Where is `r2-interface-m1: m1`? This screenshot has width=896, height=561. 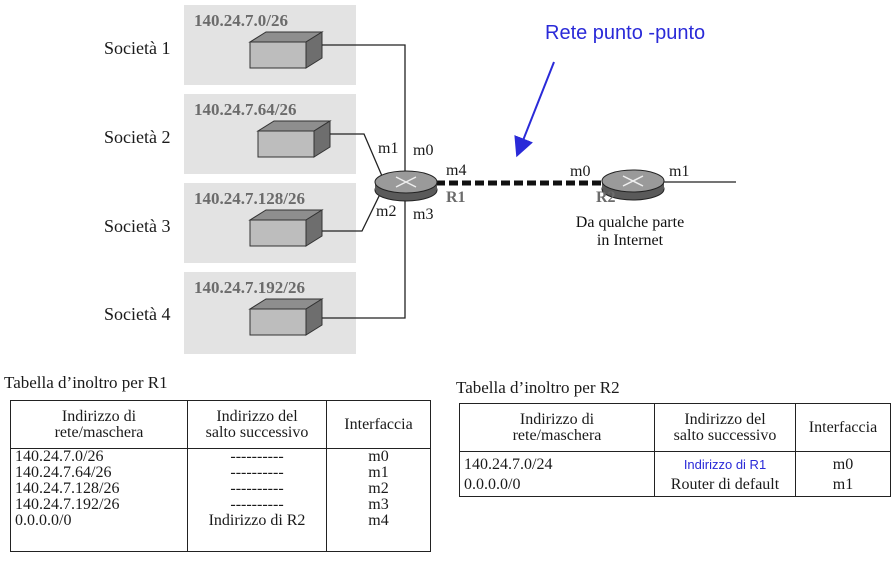
r2-interface-m1: m1 is located at coordinates (679, 171).